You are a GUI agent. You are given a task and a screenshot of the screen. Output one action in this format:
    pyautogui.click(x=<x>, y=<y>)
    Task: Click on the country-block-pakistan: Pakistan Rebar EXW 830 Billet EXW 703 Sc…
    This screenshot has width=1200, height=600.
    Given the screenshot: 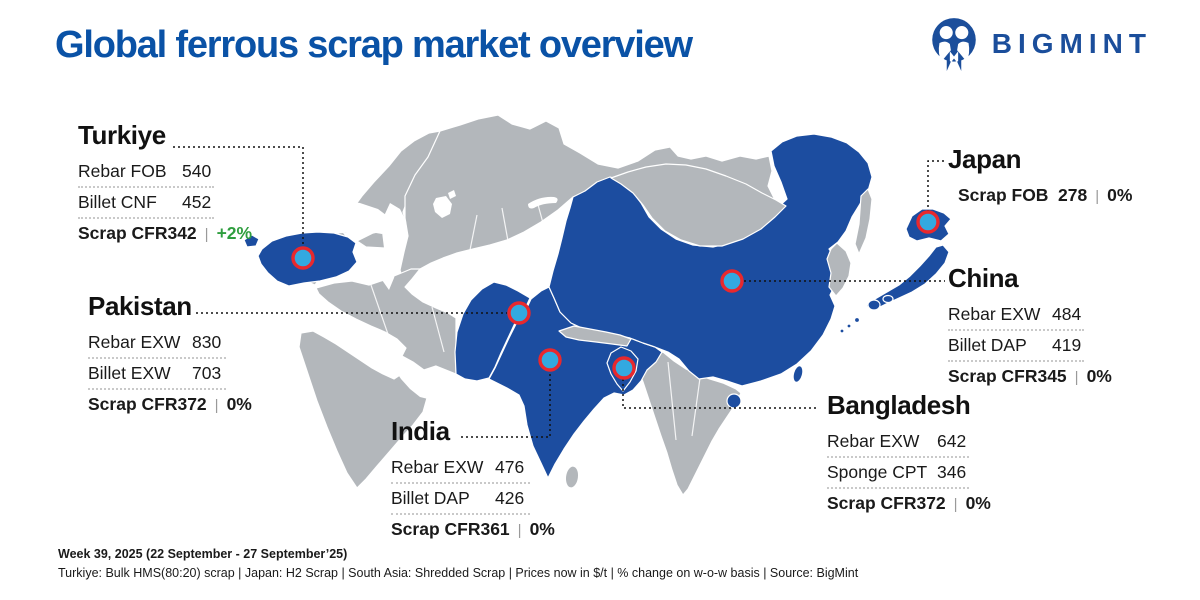 What is the action you would take?
    pyautogui.click(x=170, y=355)
    